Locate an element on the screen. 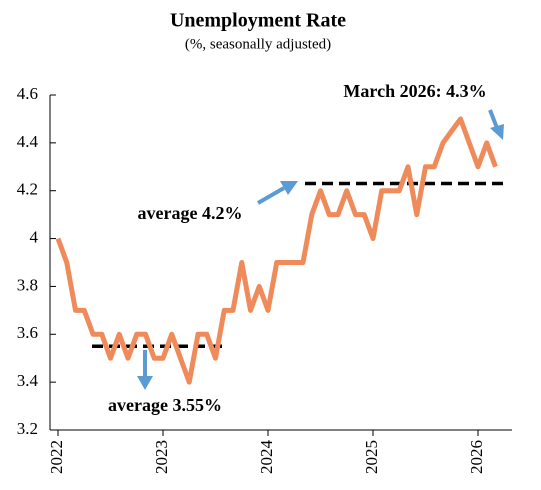 The height and width of the screenshot is (490, 541). y-tick-label: 4.2 is located at coordinates (27, 189).